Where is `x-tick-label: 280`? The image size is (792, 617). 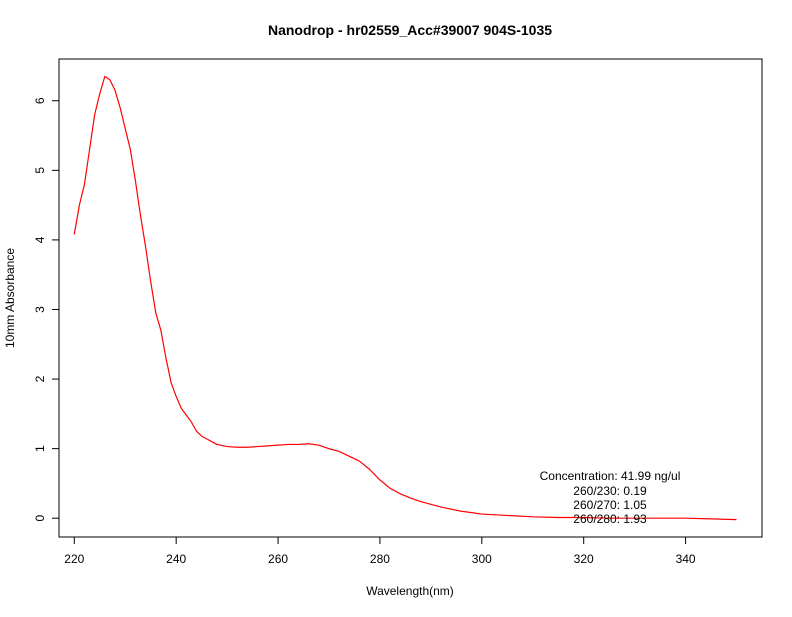
x-tick-label: 280 is located at coordinates (380, 559).